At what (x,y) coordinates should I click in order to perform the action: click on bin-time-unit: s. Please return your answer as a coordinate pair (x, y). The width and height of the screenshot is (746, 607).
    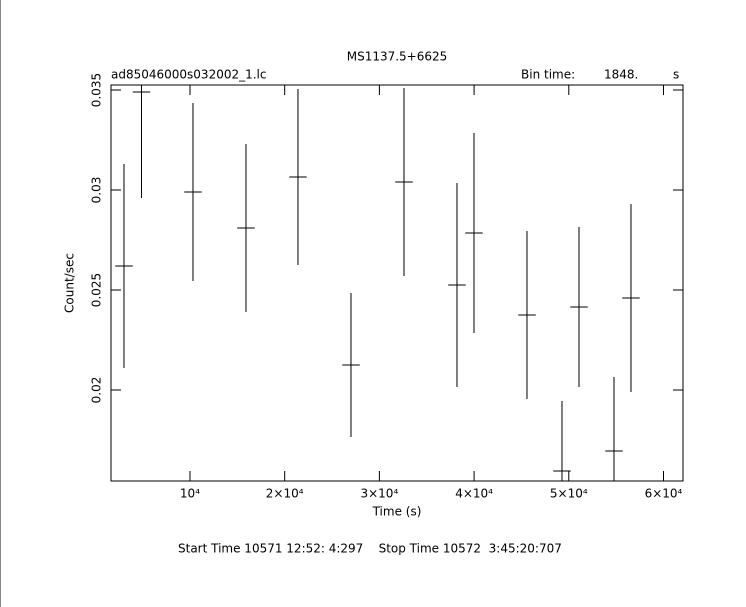
    Looking at the image, I should click on (676, 75).